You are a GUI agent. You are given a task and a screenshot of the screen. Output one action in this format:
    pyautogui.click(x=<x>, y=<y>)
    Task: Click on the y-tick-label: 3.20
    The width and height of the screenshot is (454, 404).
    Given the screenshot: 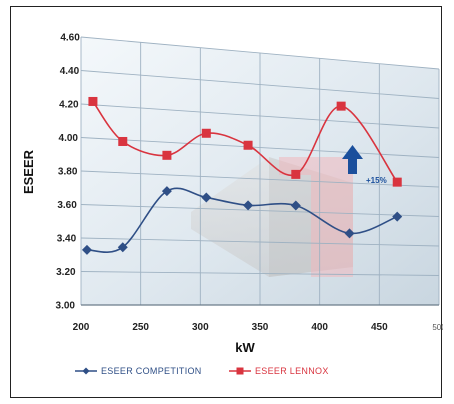 What is the action you would take?
    pyautogui.click(x=66, y=272)
    